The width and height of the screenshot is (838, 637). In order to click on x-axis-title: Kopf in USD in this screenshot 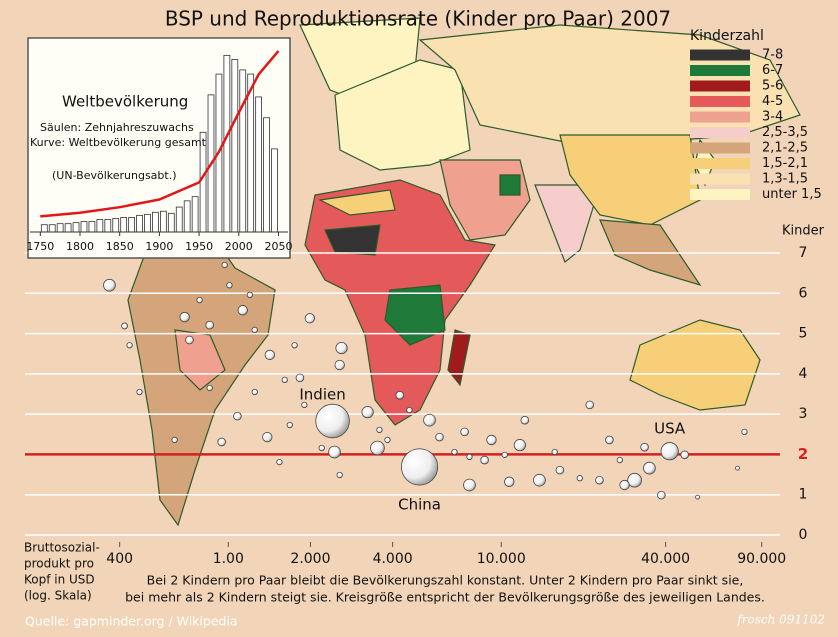, I will do `click(59, 580)`.